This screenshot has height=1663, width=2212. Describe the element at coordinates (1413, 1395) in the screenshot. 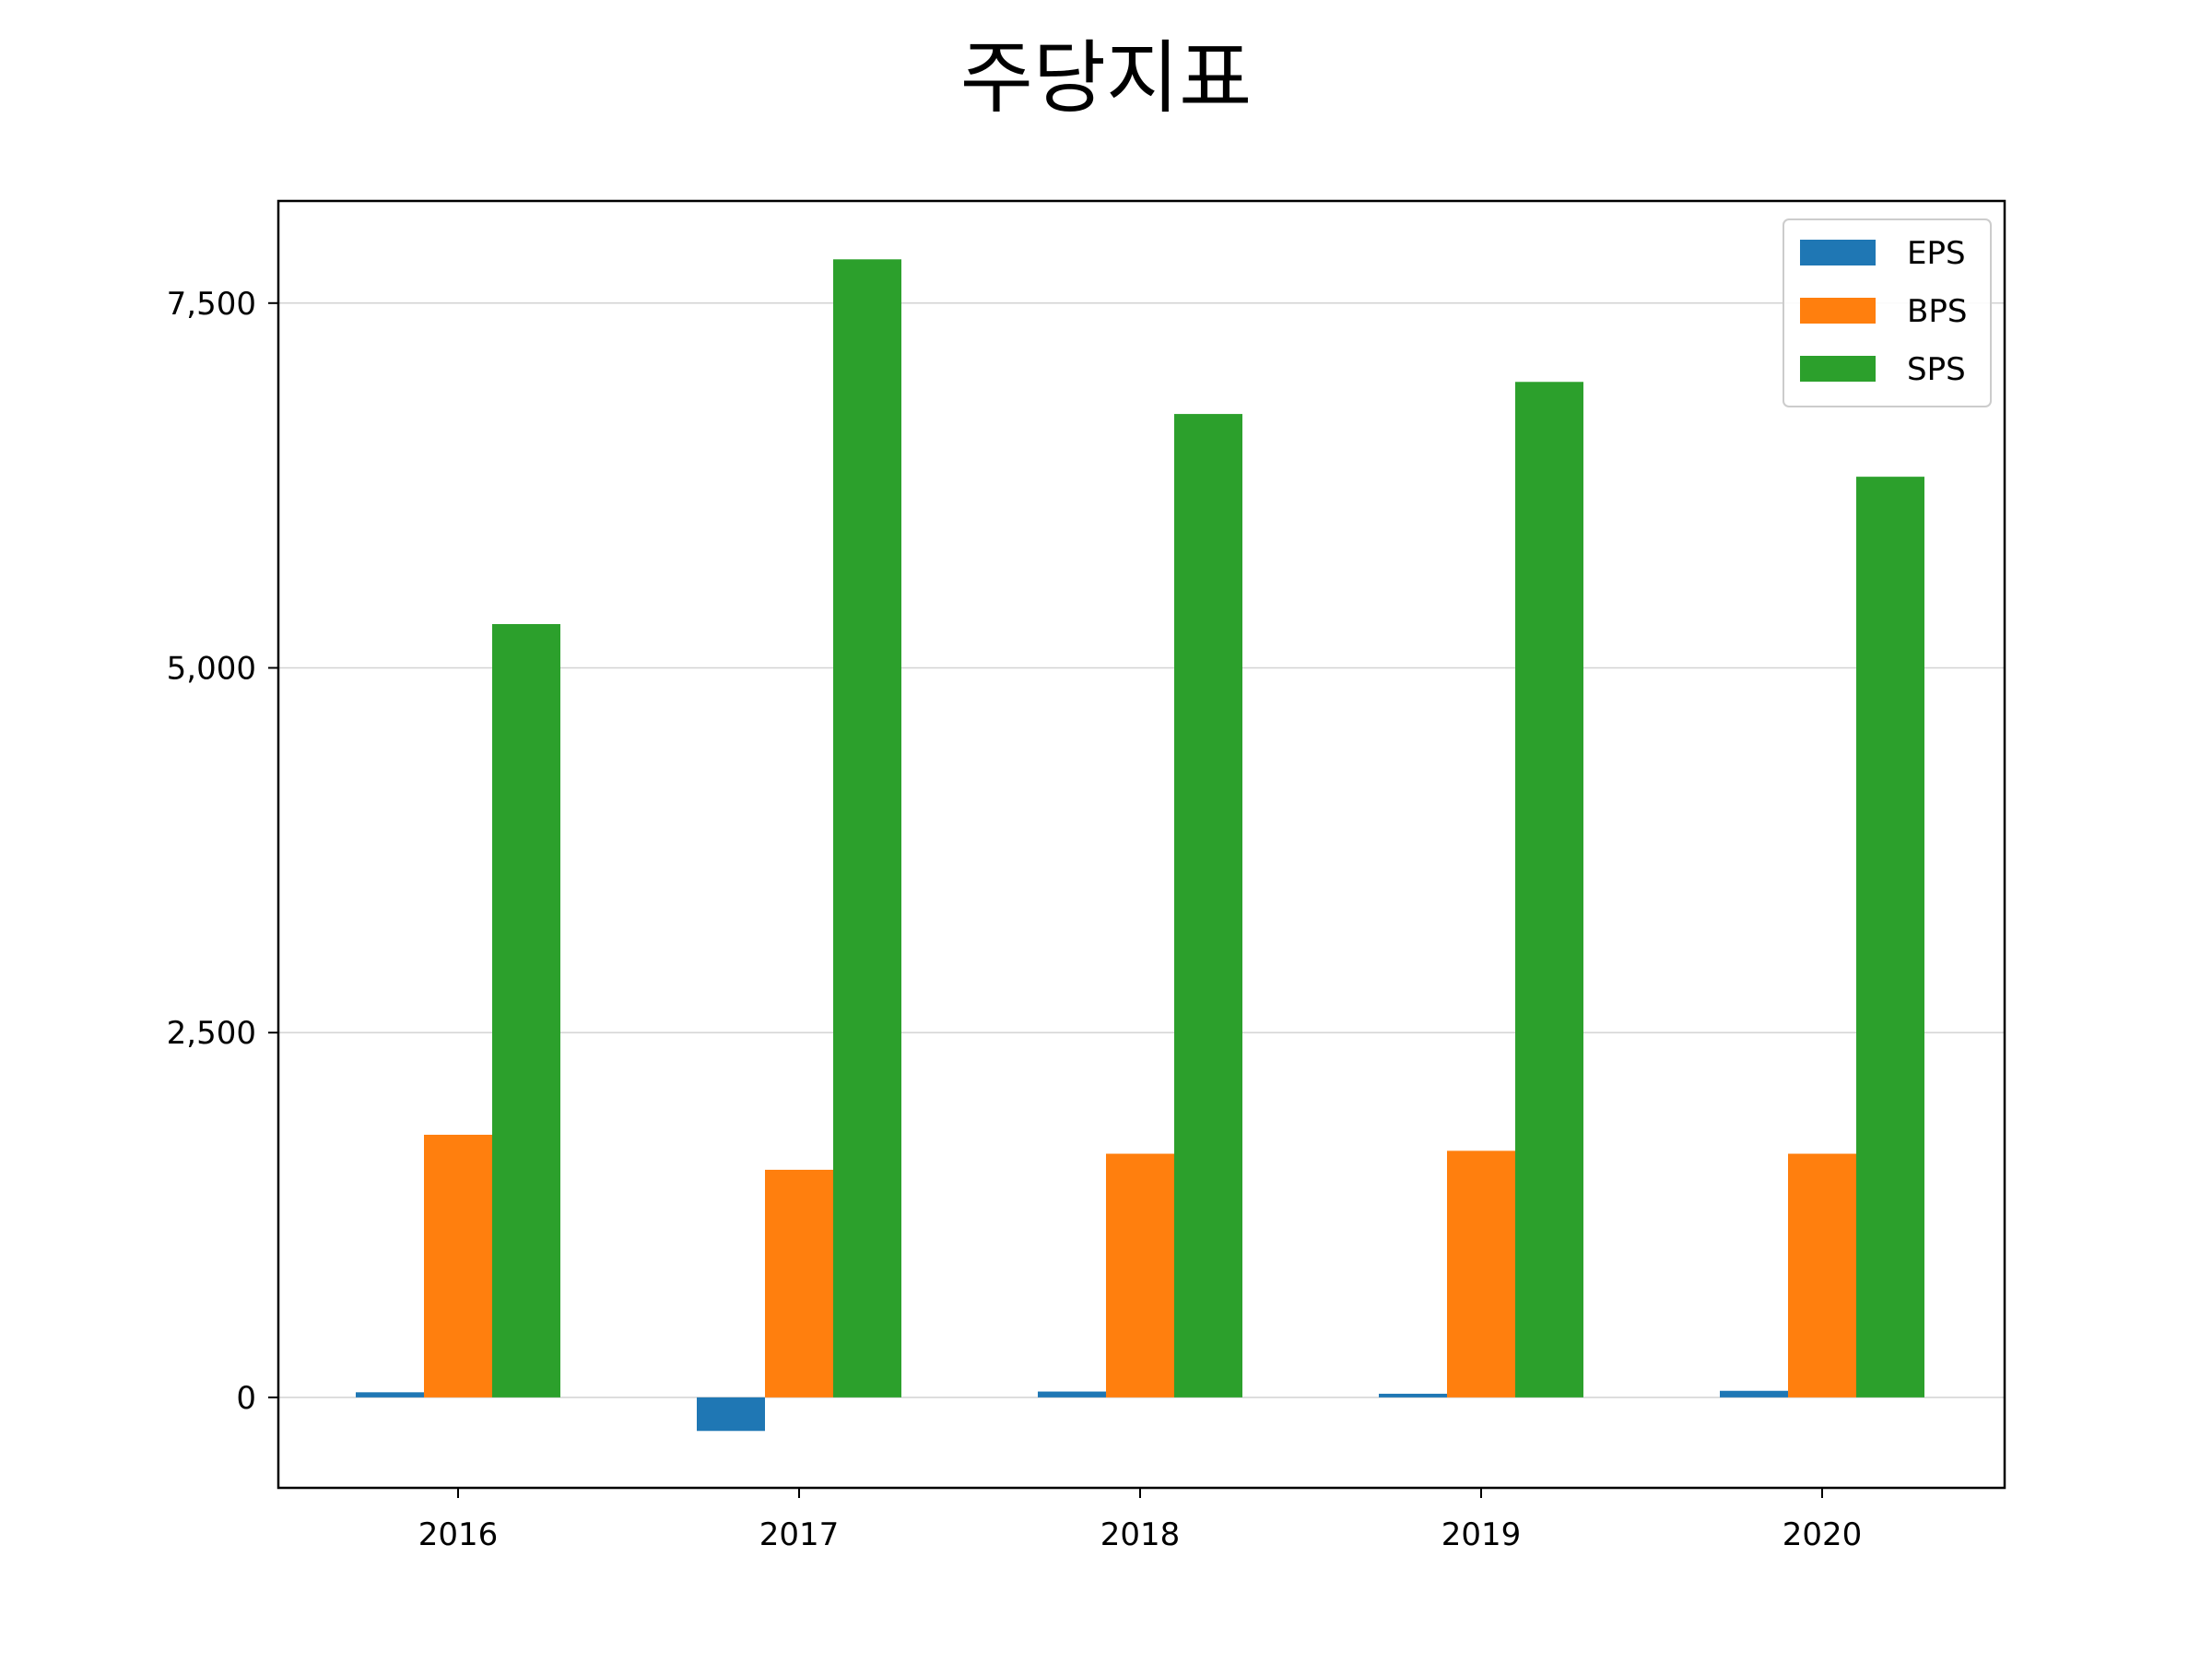

I see `bar-eps-2019` at that location.